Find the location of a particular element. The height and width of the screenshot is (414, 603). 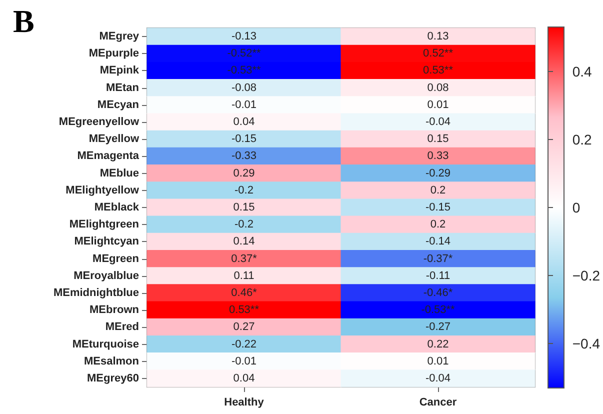

y-tick-label: MEbrown is located at coordinates (115, 310).